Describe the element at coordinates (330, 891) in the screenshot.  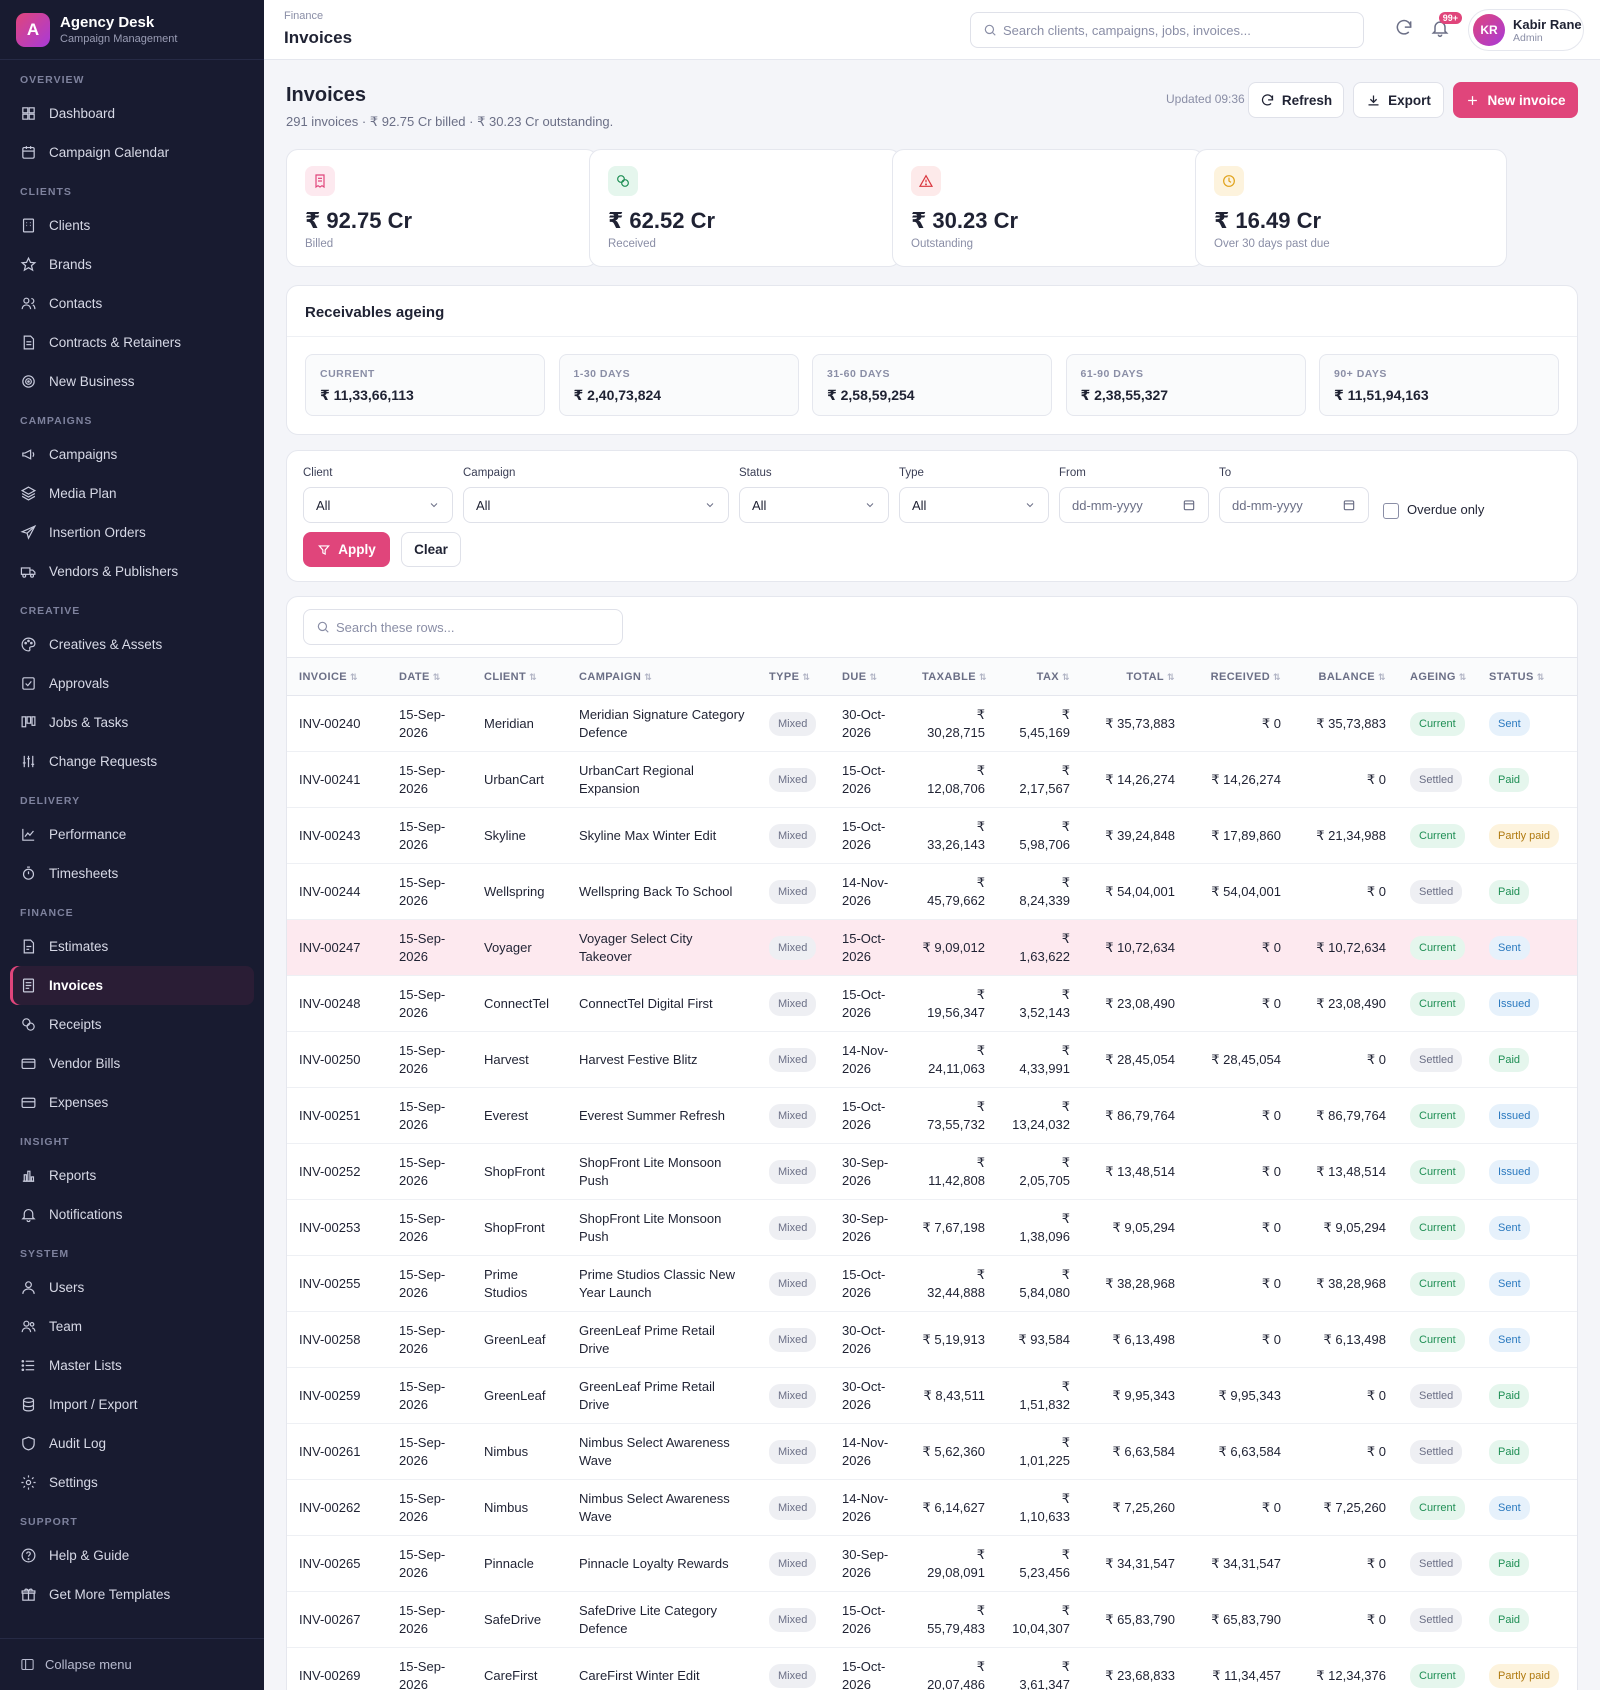
I see `invoice-number: INV-00244` at that location.